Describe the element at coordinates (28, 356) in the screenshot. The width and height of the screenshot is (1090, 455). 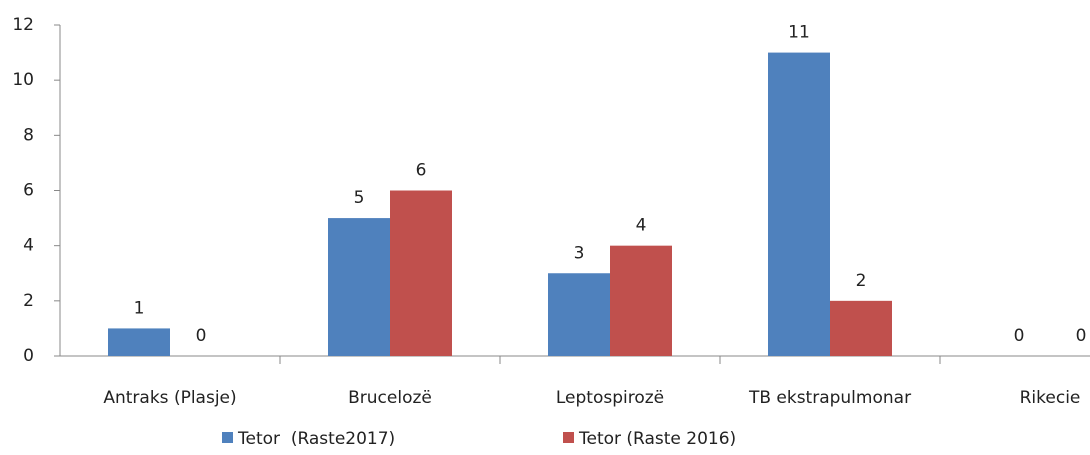
I see `y-tick-label: 0` at that location.